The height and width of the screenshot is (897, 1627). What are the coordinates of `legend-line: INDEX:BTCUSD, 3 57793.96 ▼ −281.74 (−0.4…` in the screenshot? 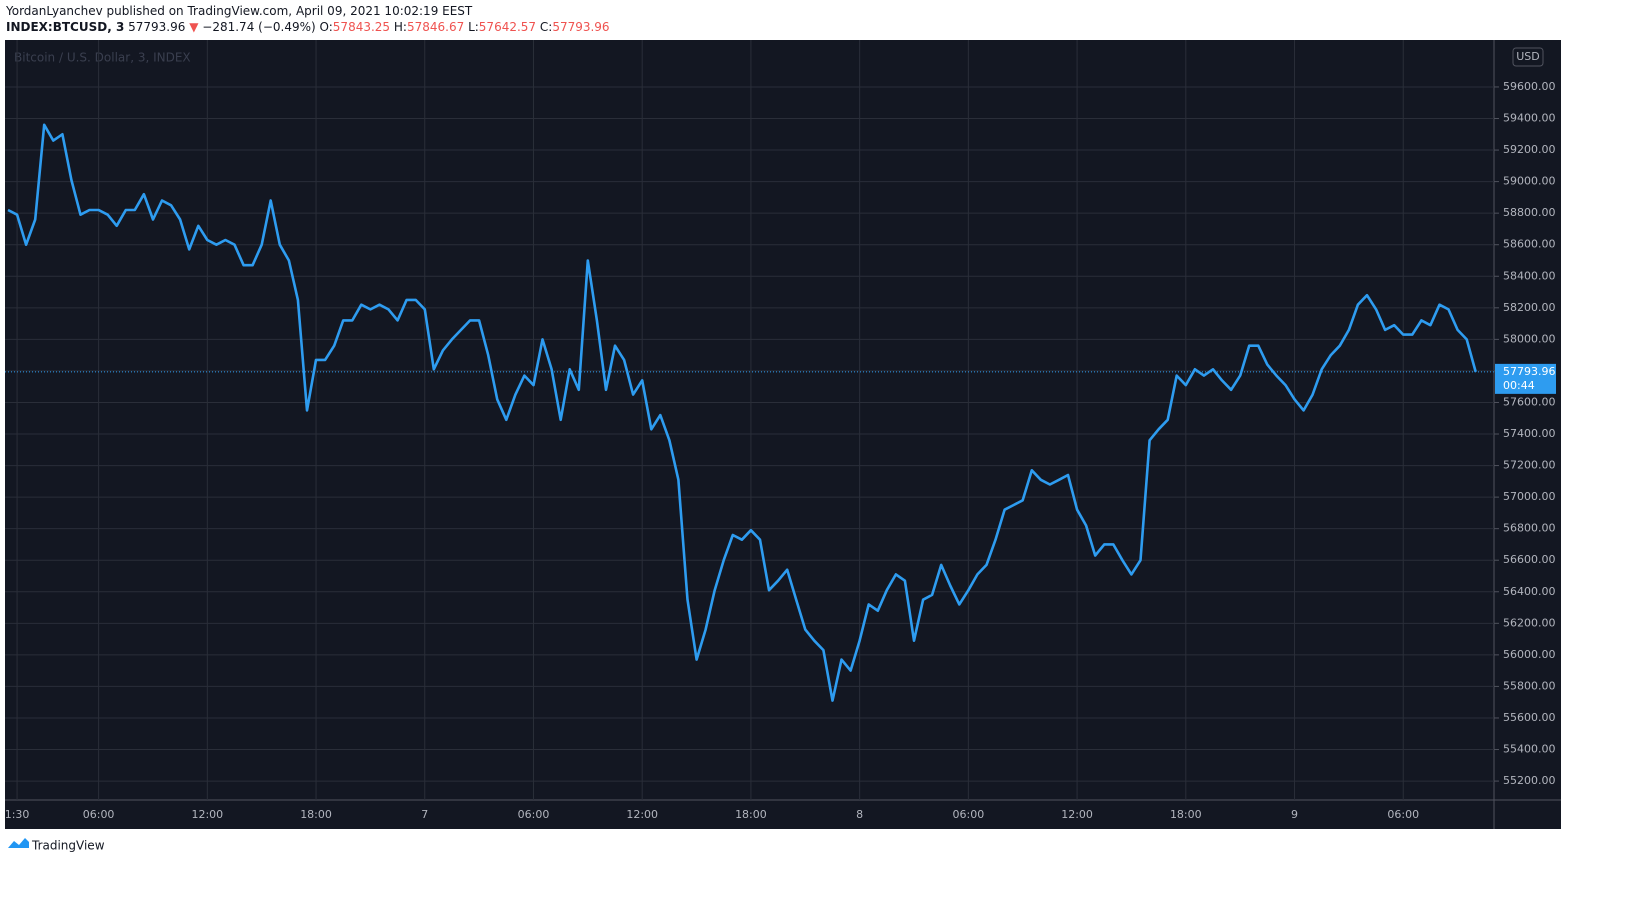 It's located at (308, 27).